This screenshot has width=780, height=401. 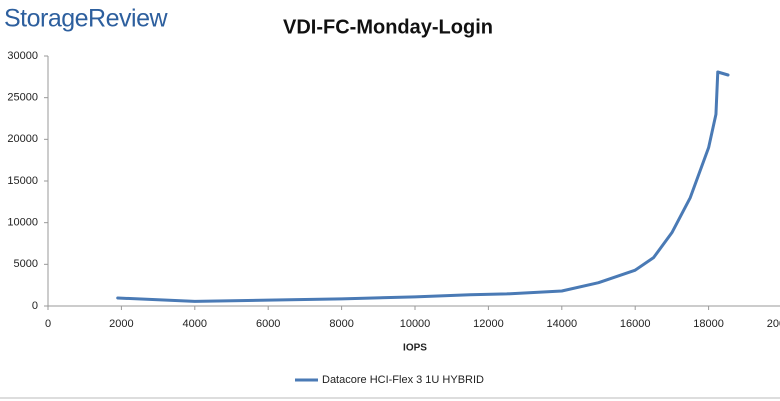 What do you see at coordinates (195, 324) in the screenshot?
I see `x-tick-label: 4000` at bounding box center [195, 324].